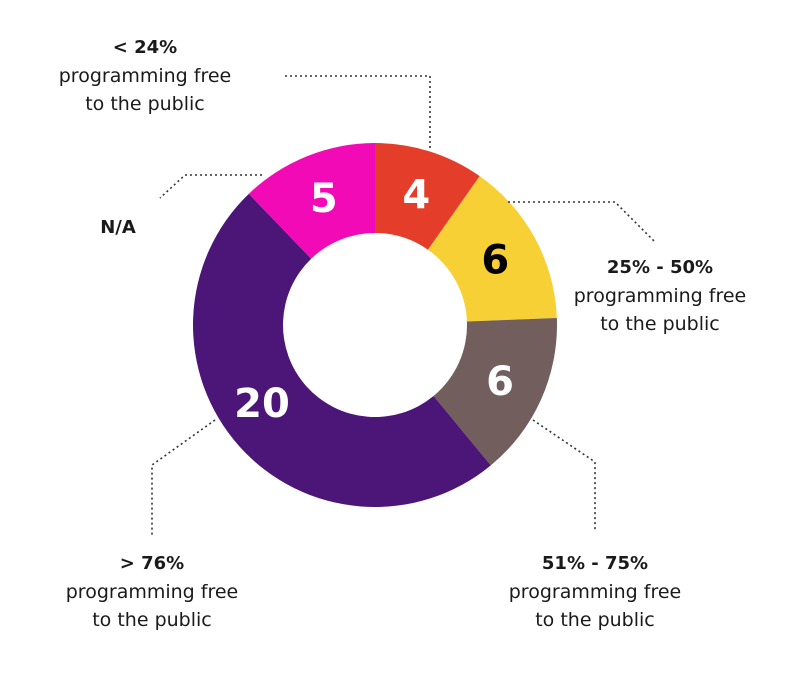  What do you see at coordinates (660, 324) in the screenshot?
I see `label-25-50-line2: to the public` at bounding box center [660, 324].